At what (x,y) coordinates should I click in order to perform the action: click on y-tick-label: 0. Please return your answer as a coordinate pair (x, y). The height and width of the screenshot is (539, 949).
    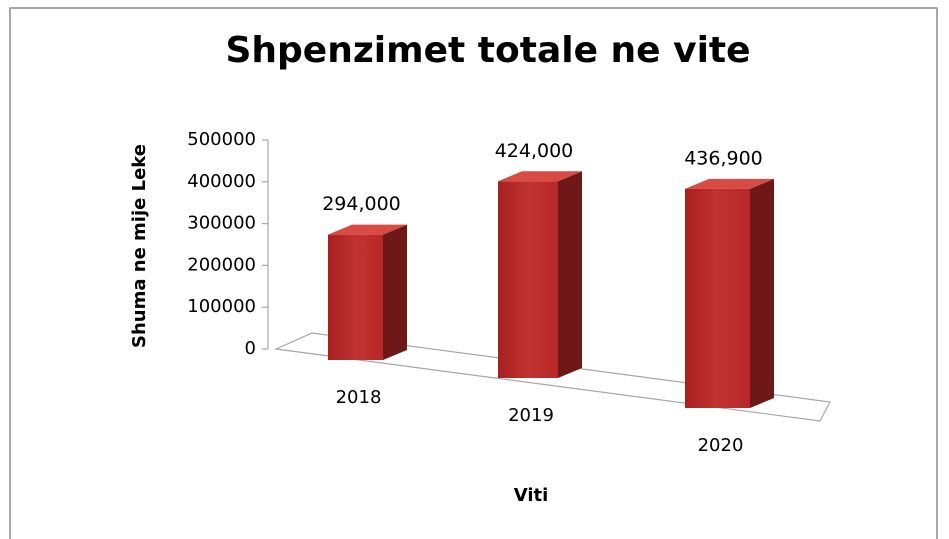
    Looking at the image, I should click on (250, 348).